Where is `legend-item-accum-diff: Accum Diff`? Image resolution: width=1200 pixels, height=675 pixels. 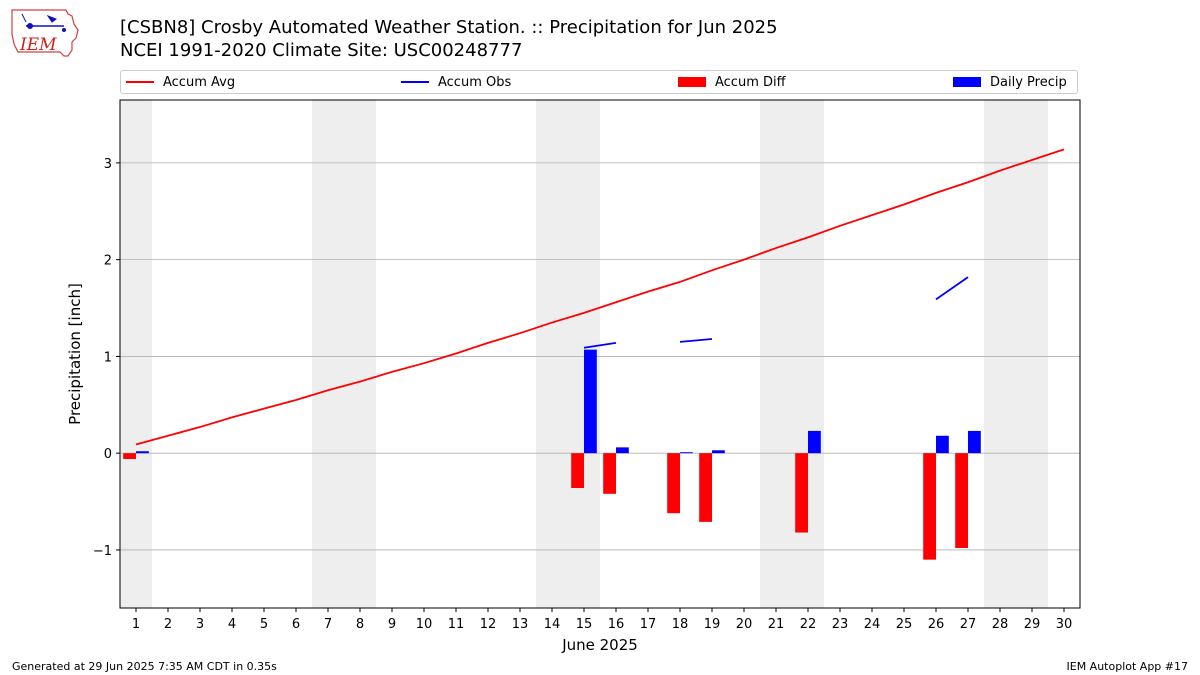 legend-item-accum-diff: Accum Diff is located at coordinates (732, 82).